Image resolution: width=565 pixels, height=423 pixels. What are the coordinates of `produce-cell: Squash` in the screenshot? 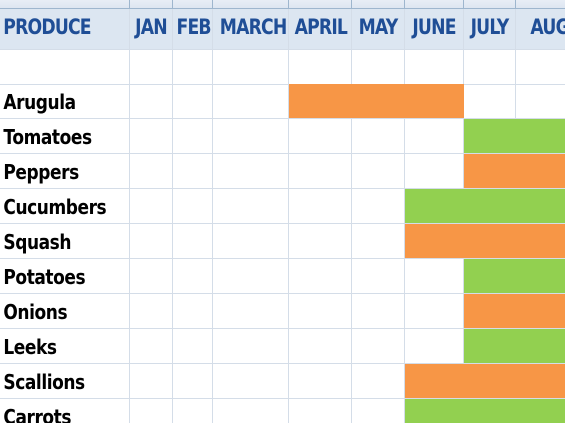 It's located at (65, 241).